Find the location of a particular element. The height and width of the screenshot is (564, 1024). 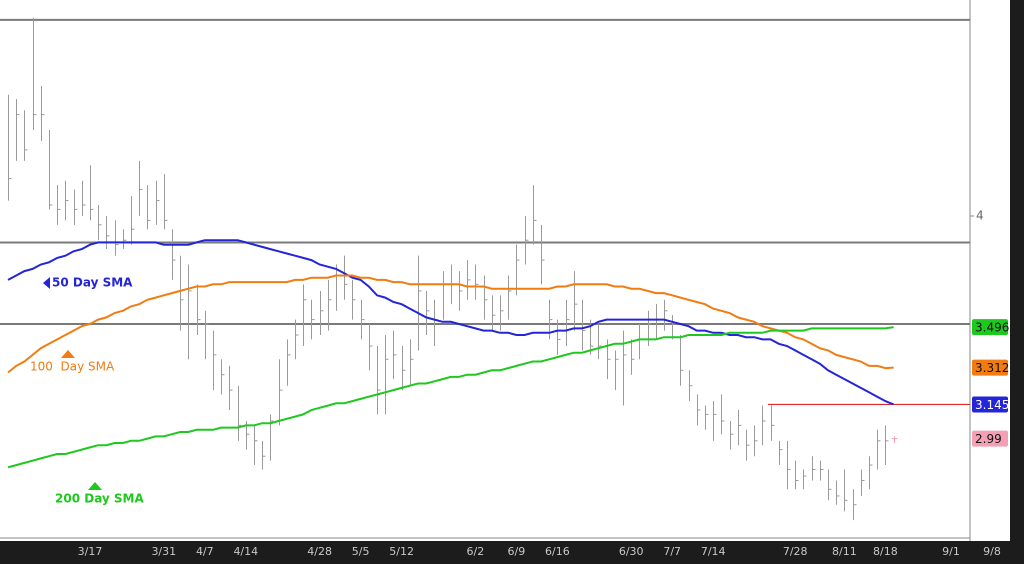

x-tick-label: 8/11 is located at coordinates (844, 551).